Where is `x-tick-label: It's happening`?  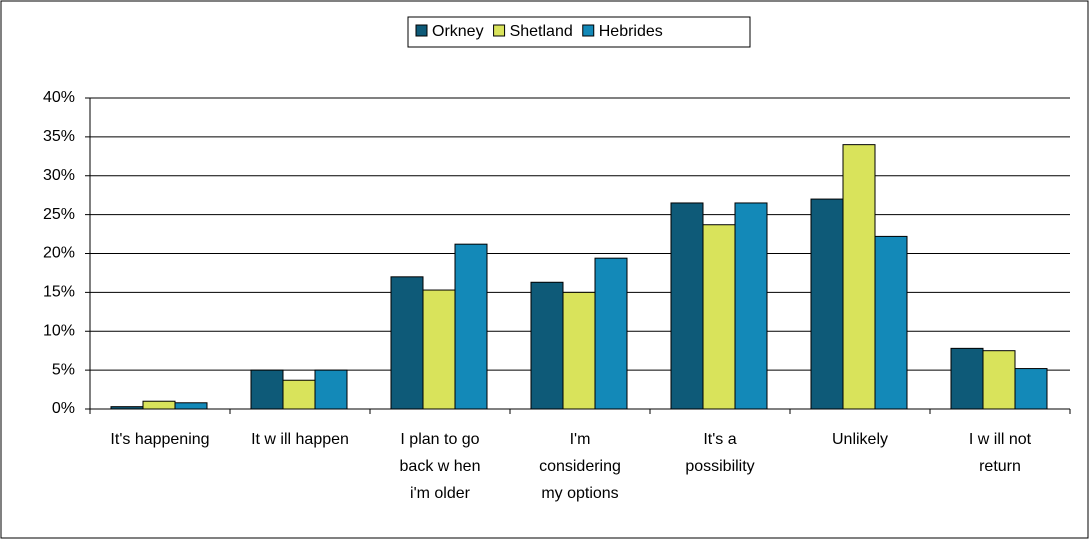
x-tick-label: It's happening is located at coordinates (159, 439).